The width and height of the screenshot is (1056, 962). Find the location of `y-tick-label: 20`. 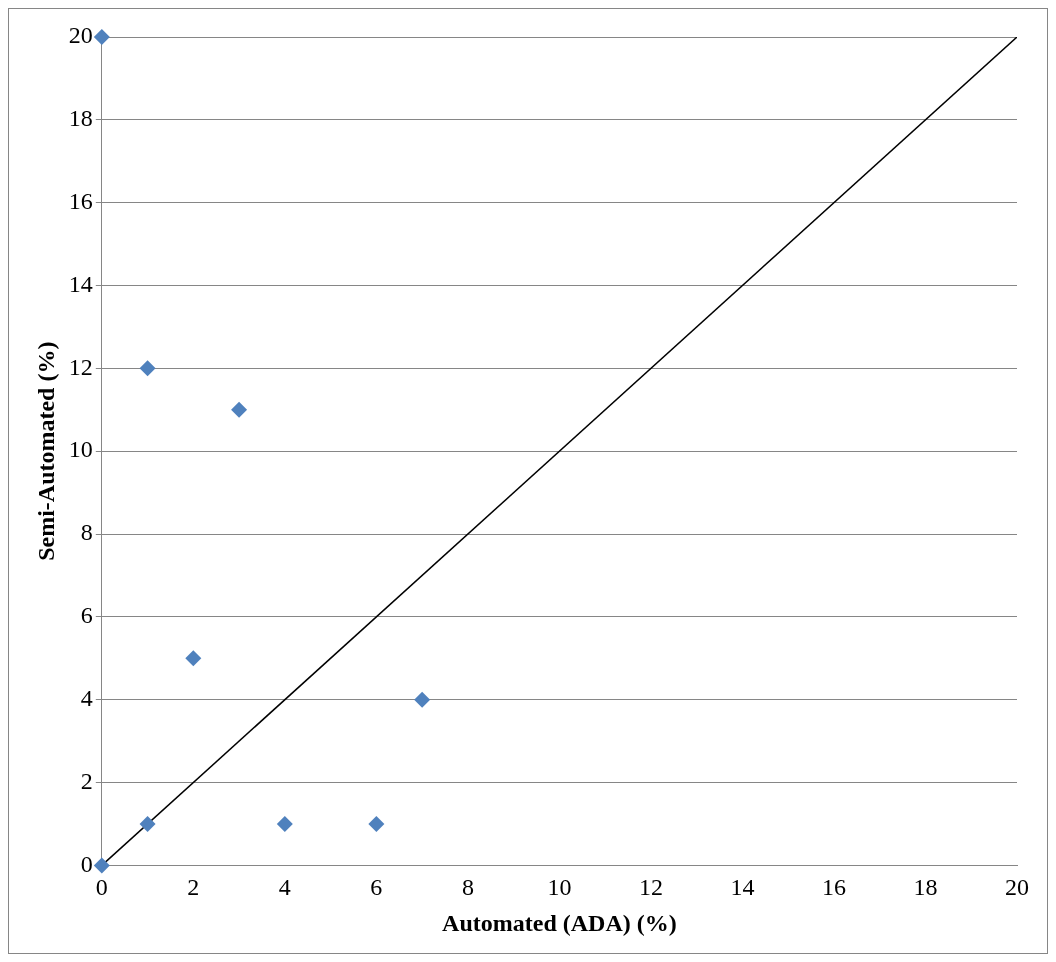

y-tick-label: 20 is located at coordinates (80, 35).